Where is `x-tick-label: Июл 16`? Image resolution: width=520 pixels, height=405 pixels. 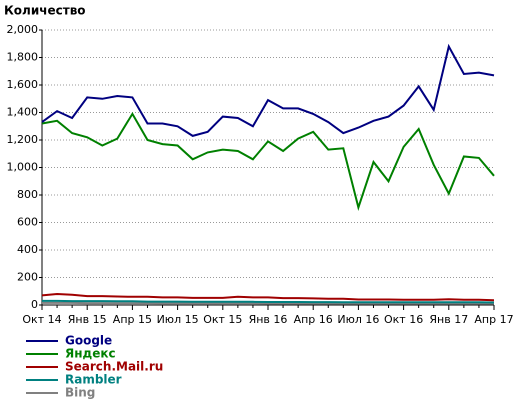
x-tick-label: Июл 16 is located at coordinates (358, 319).